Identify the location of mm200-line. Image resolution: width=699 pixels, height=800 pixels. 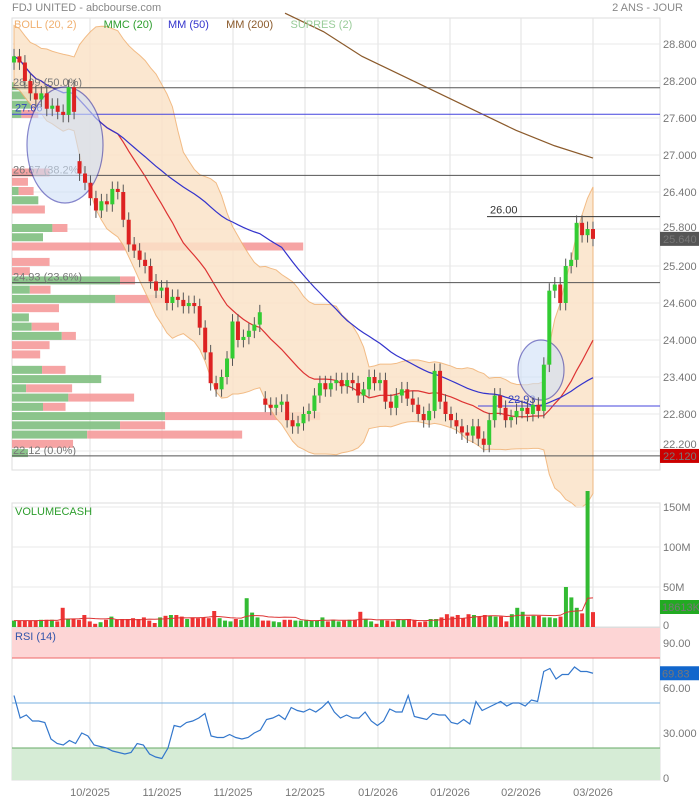
(439, 85).